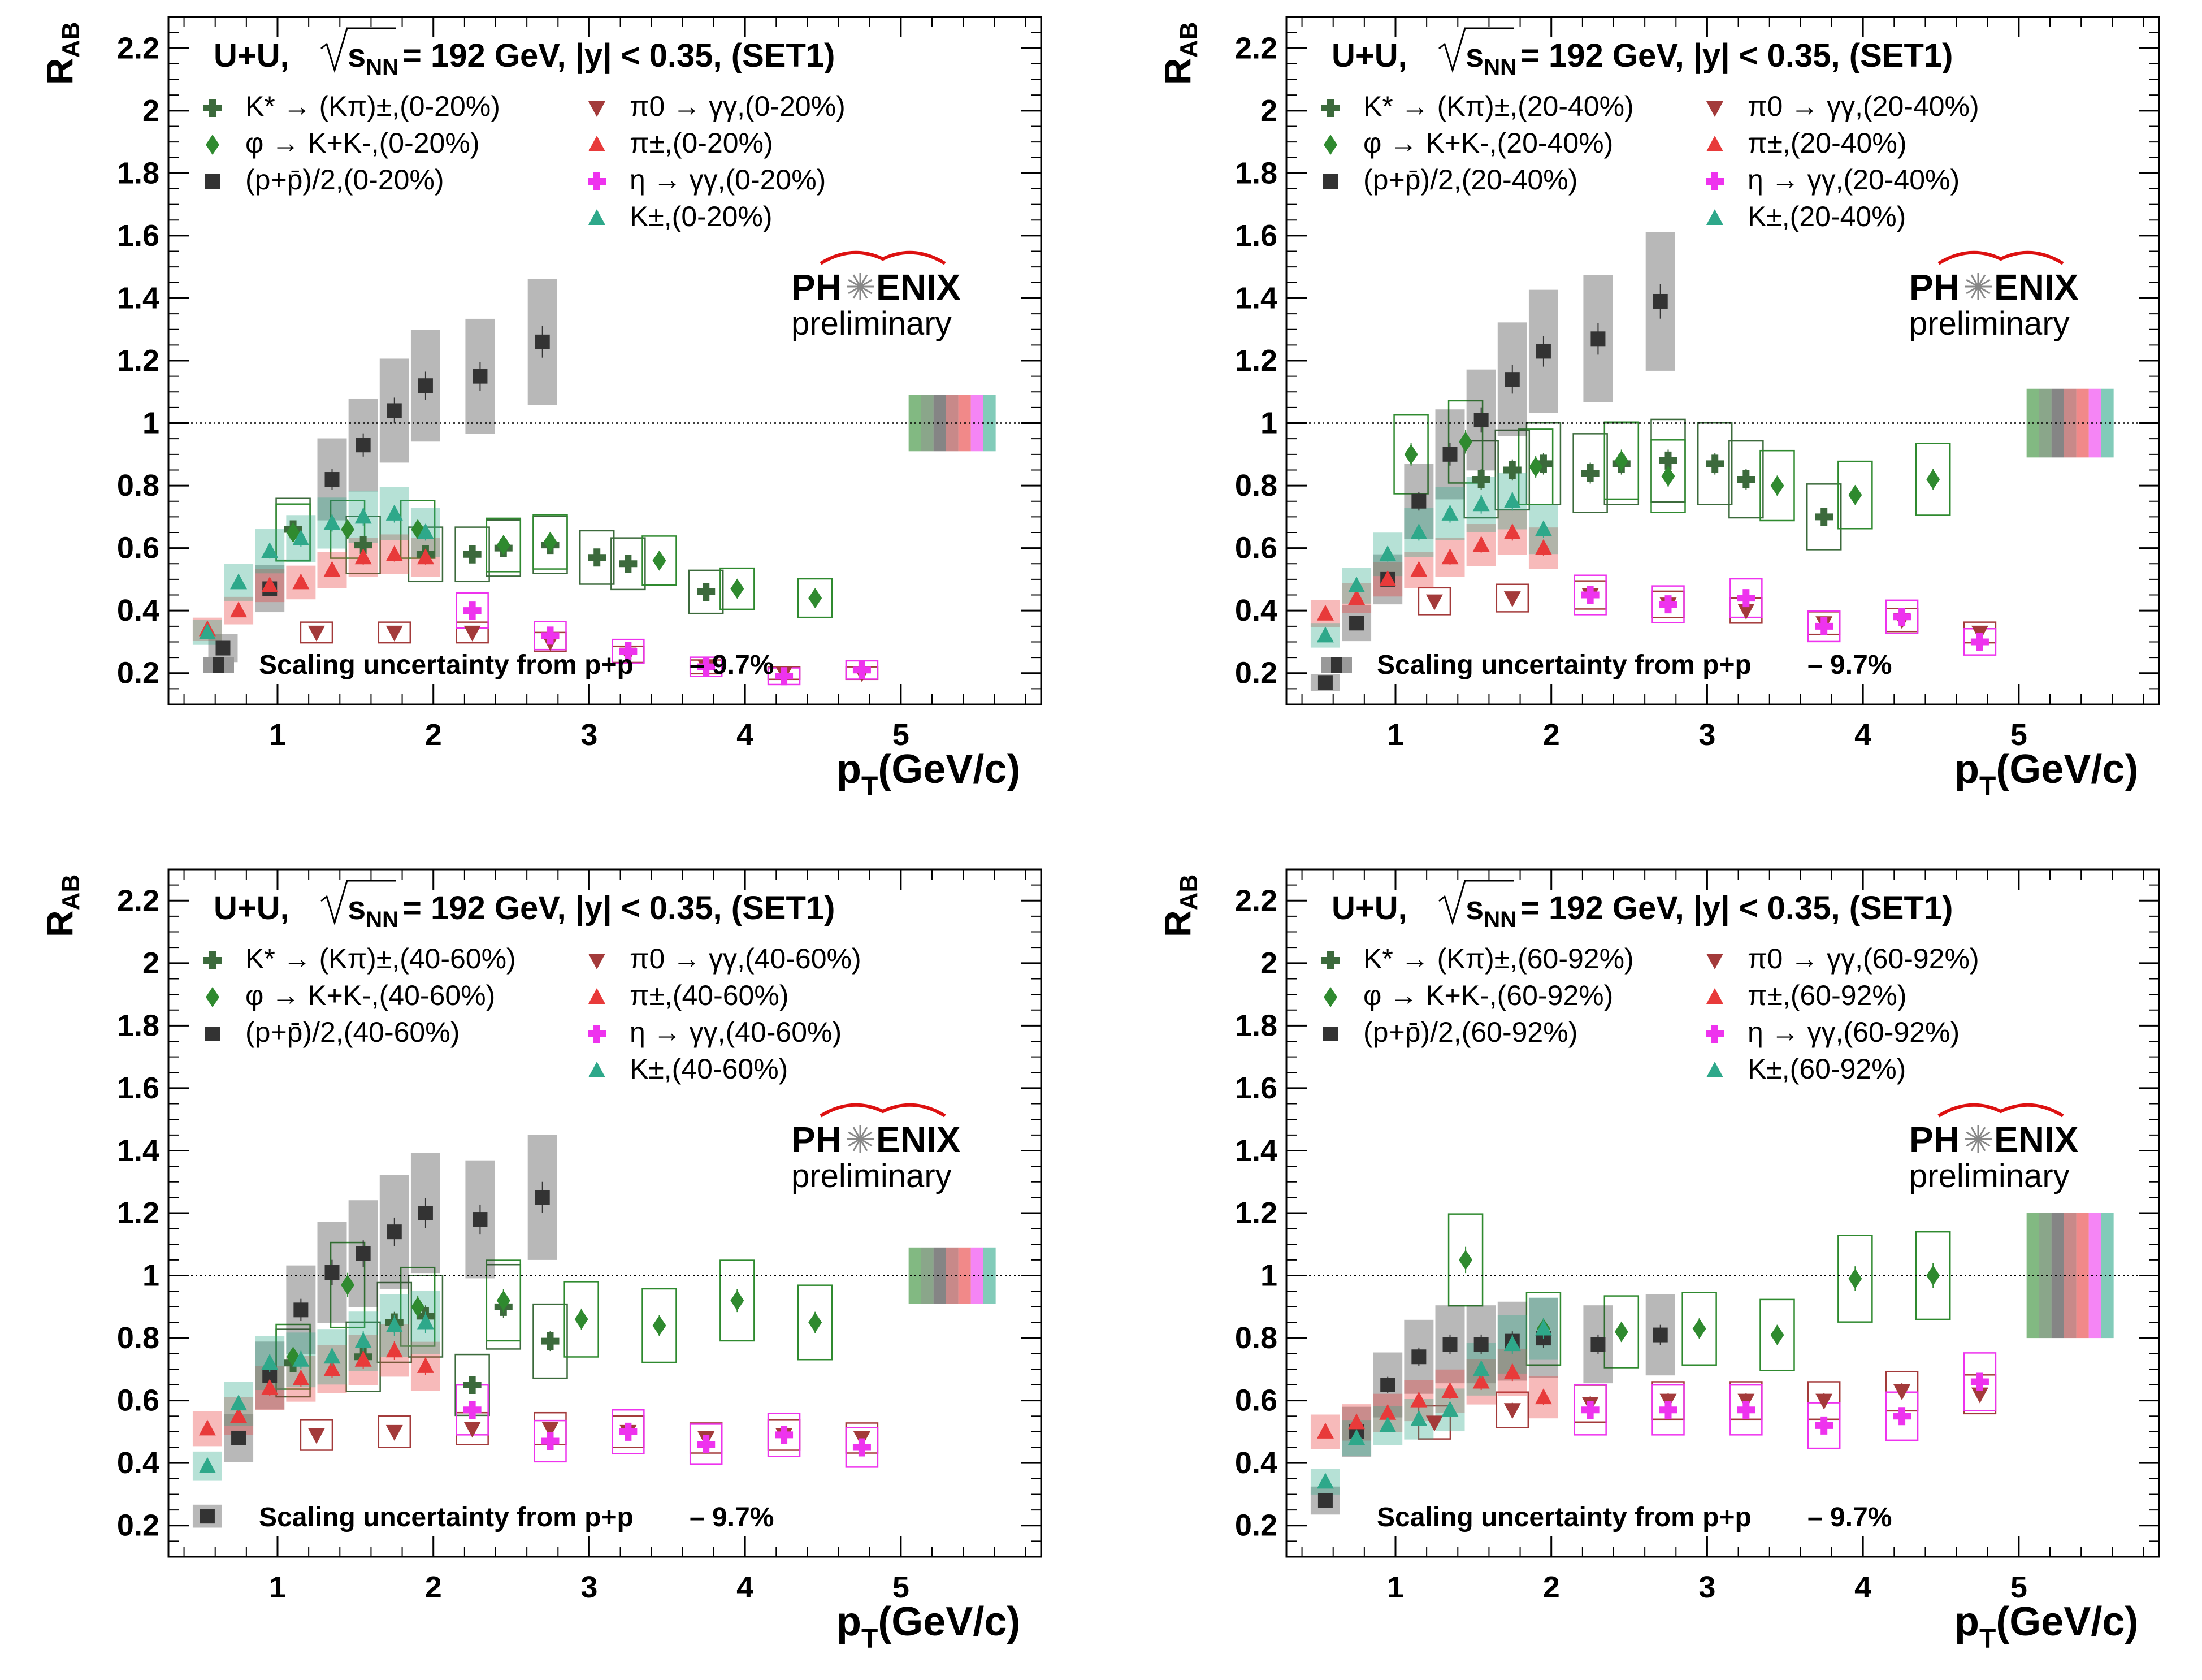 The width and height of the screenshot is (2202, 1680). What do you see at coordinates (715, 1032) in the screenshot?
I see `legend-entry-eta: η → γγ,(40-60%)` at bounding box center [715, 1032].